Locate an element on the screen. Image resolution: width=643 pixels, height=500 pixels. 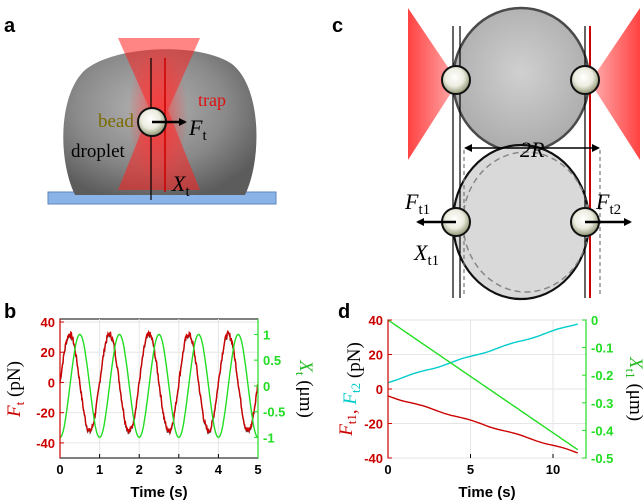
trap-left is located at coordinates (433, 84).